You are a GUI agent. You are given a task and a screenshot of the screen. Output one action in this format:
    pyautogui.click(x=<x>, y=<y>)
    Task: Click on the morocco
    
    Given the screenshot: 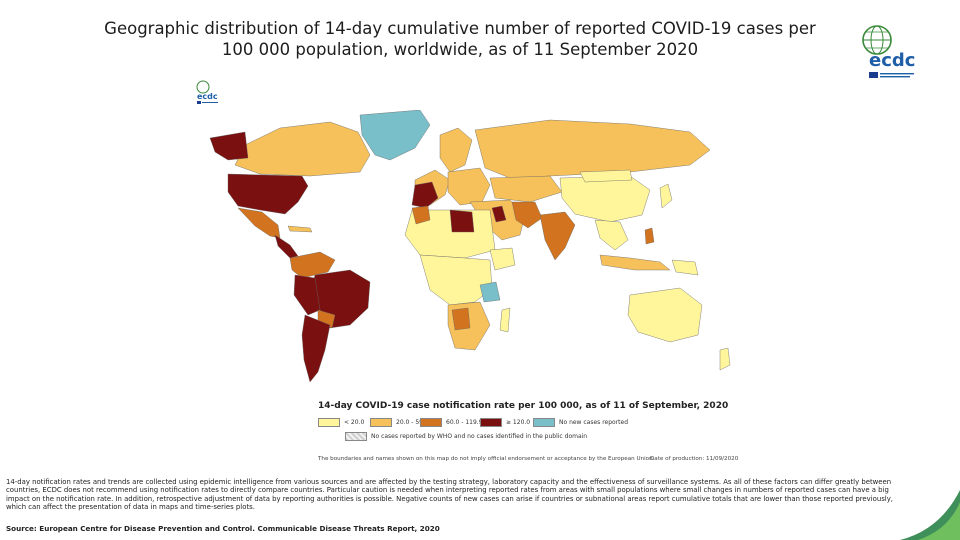 What is the action you would take?
    pyautogui.click(x=421, y=215)
    